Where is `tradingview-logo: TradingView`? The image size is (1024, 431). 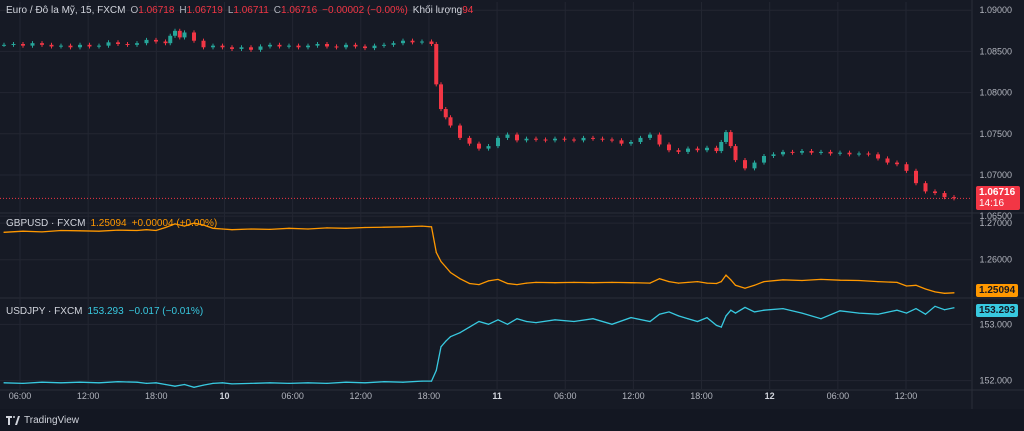 tradingview-logo: TradingView is located at coordinates (42, 420).